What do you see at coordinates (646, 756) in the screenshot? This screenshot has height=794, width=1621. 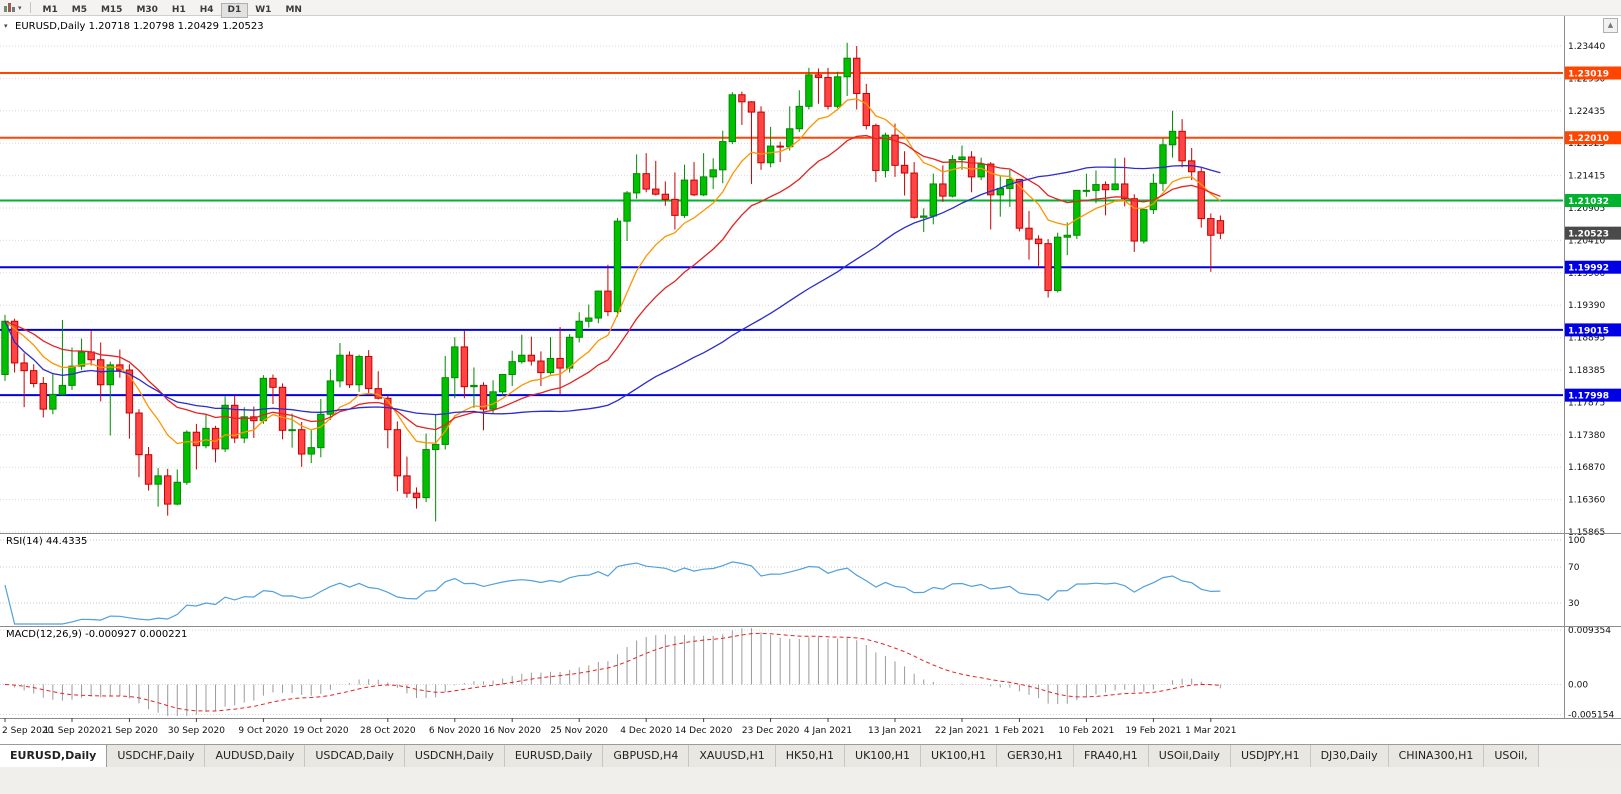 I see `chart-tab: GBPUSD,H4` at bounding box center [646, 756].